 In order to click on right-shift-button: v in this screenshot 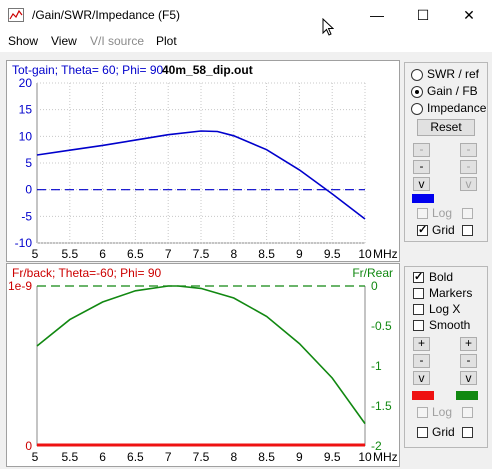, I will do `click(468, 378)`.